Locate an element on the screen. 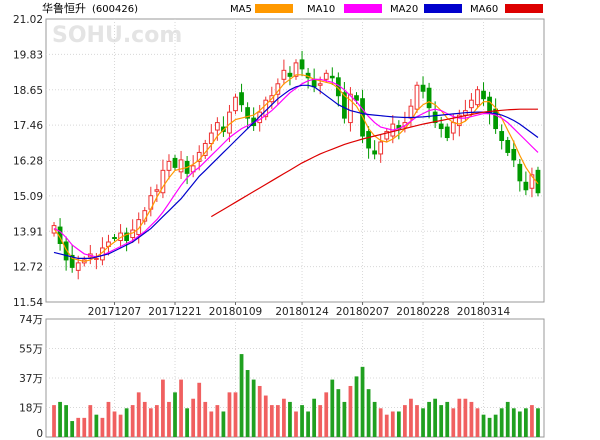  price-x-tick-label: 20171207 is located at coordinates (114, 312).